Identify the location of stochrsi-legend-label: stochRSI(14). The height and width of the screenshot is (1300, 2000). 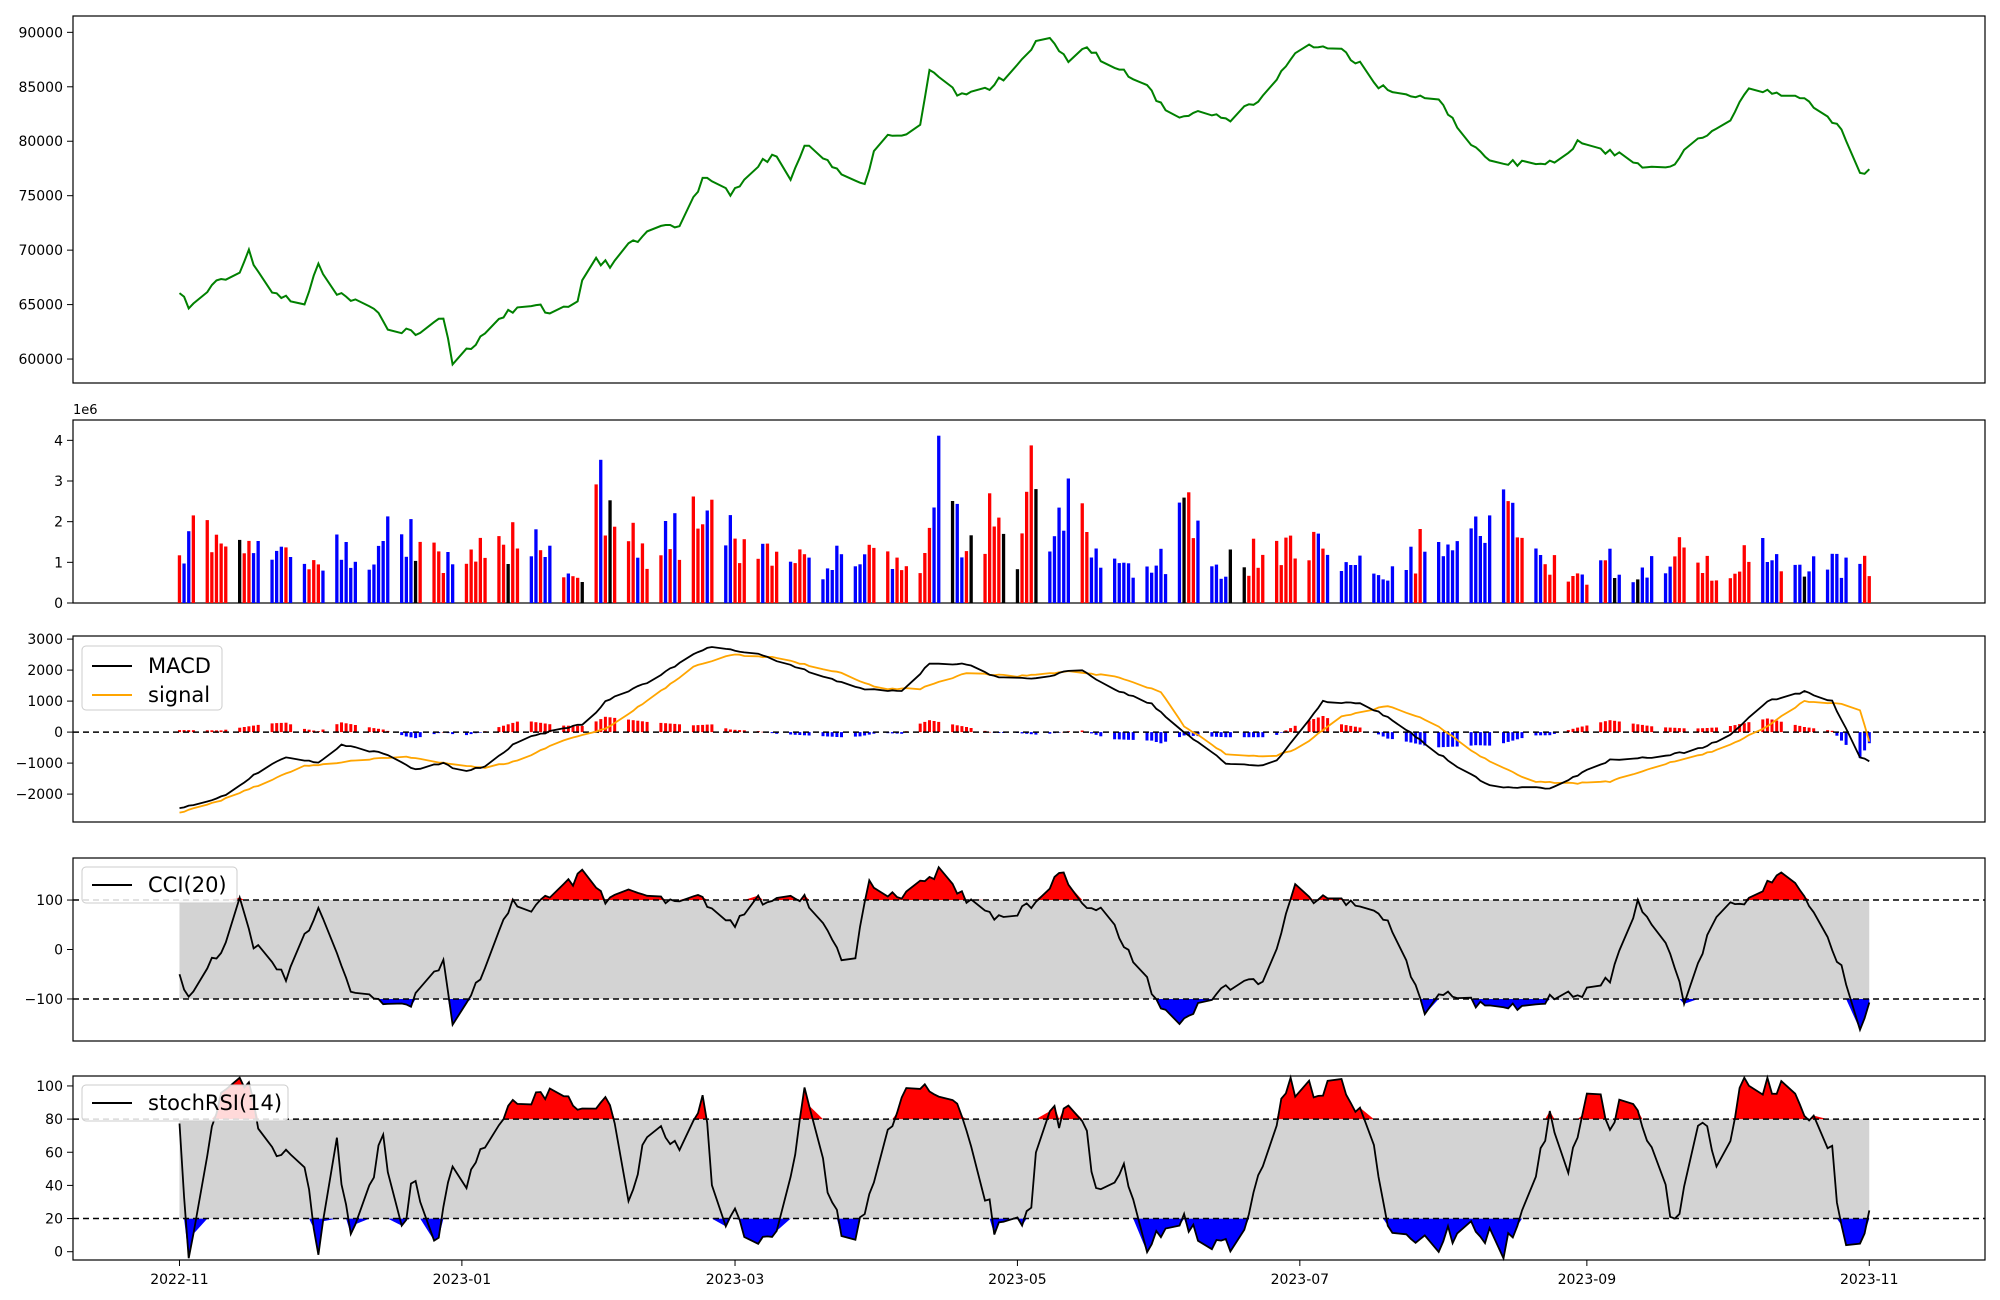
(215, 1103).